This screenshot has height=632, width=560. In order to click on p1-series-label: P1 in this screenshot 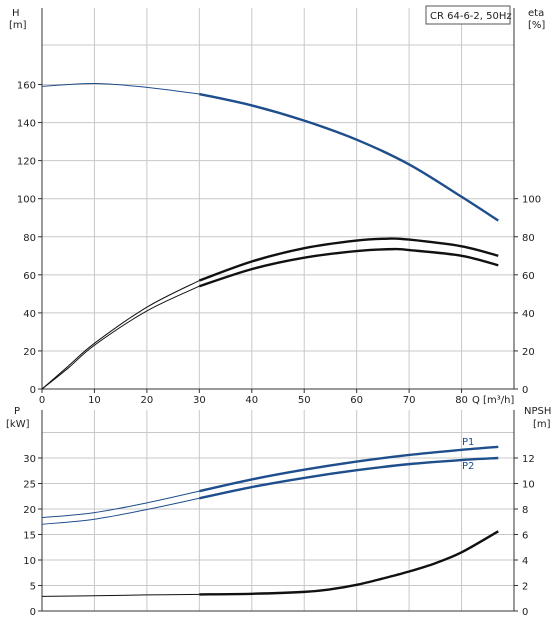, I will do `click(468, 442)`.